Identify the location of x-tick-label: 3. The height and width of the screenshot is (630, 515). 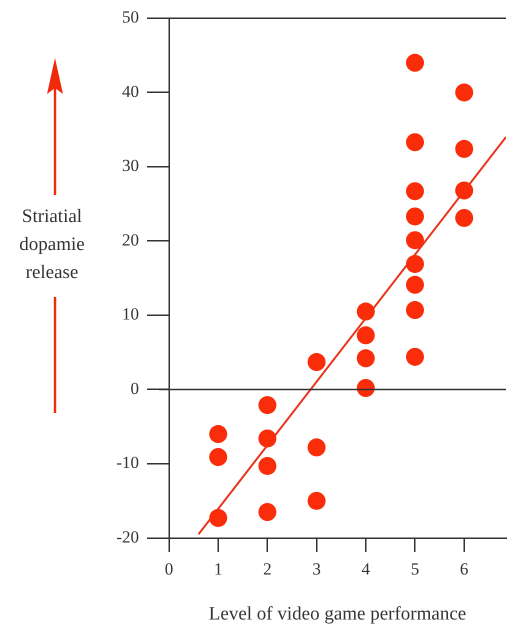
(316, 569).